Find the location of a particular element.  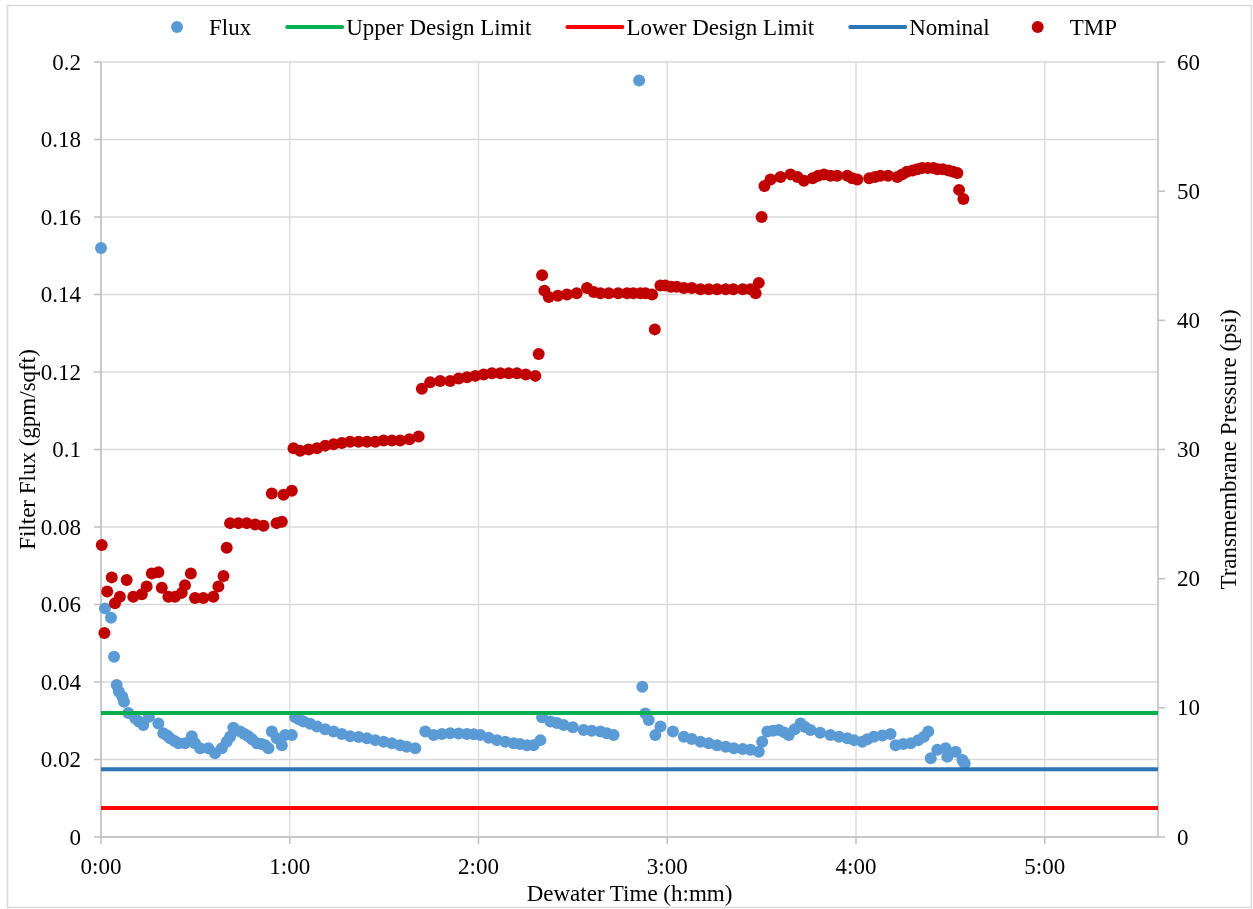

y2-tick-label: 30 is located at coordinates (1188, 449).